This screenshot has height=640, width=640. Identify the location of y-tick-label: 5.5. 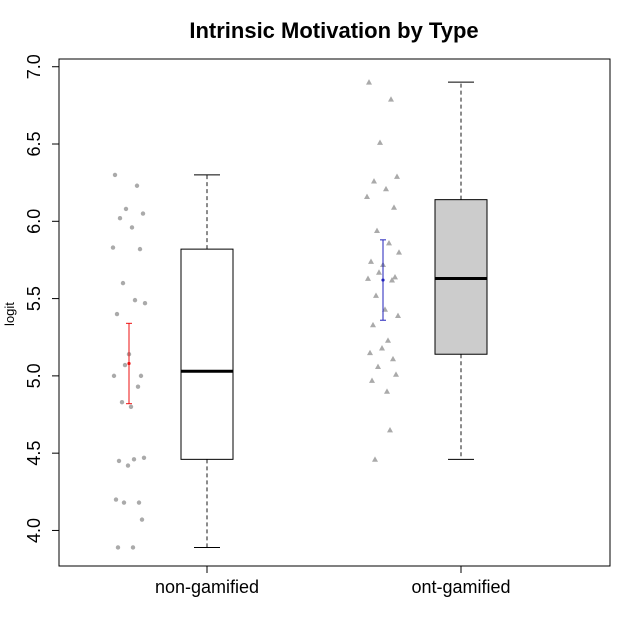
(34, 298).